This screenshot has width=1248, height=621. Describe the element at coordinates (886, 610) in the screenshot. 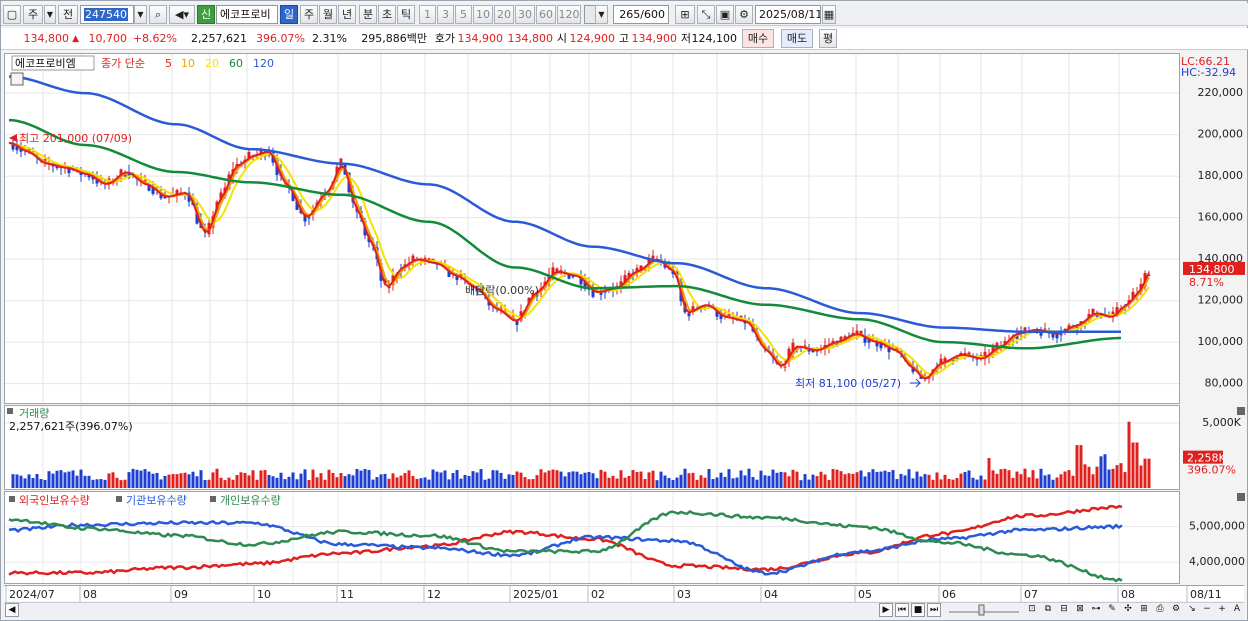

I see `scroll-right-icon: ▶` at that location.